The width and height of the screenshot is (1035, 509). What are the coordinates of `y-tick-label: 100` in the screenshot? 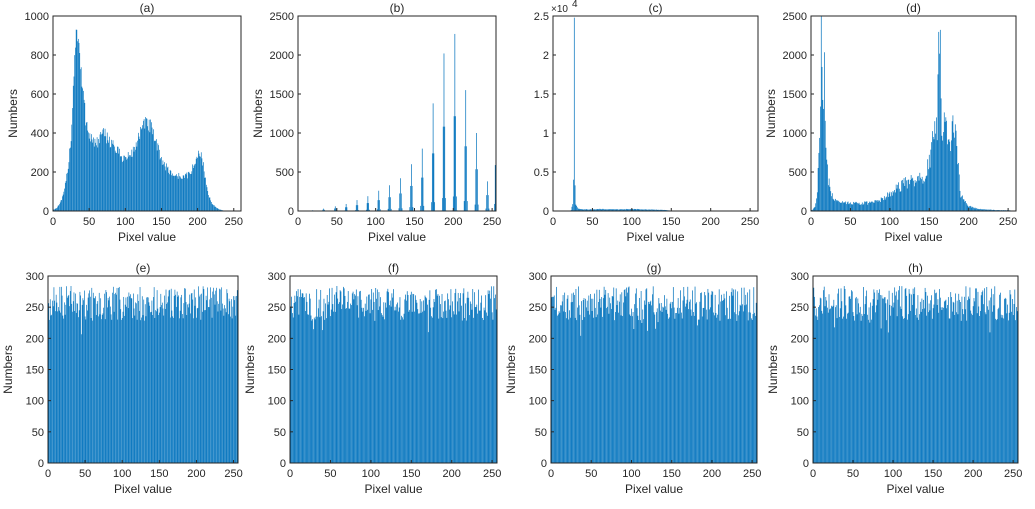 It's located at (277, 402).